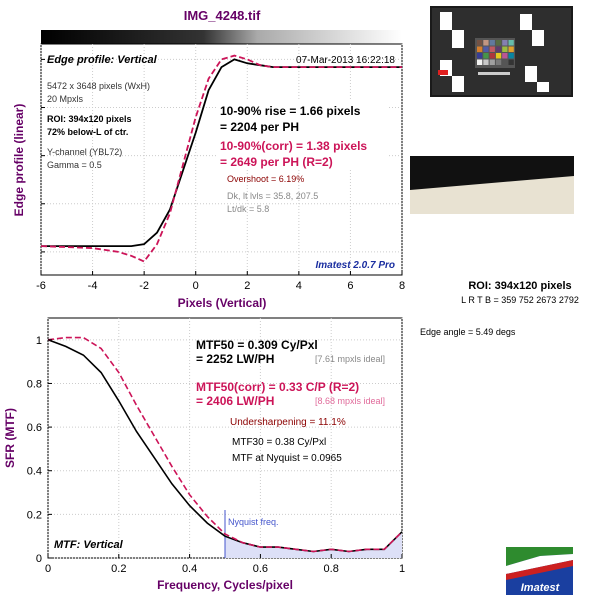 The image size is (600, 600). I want to click on image-size: 5472 x 3648 pixels (WxH), so click(98, 86).